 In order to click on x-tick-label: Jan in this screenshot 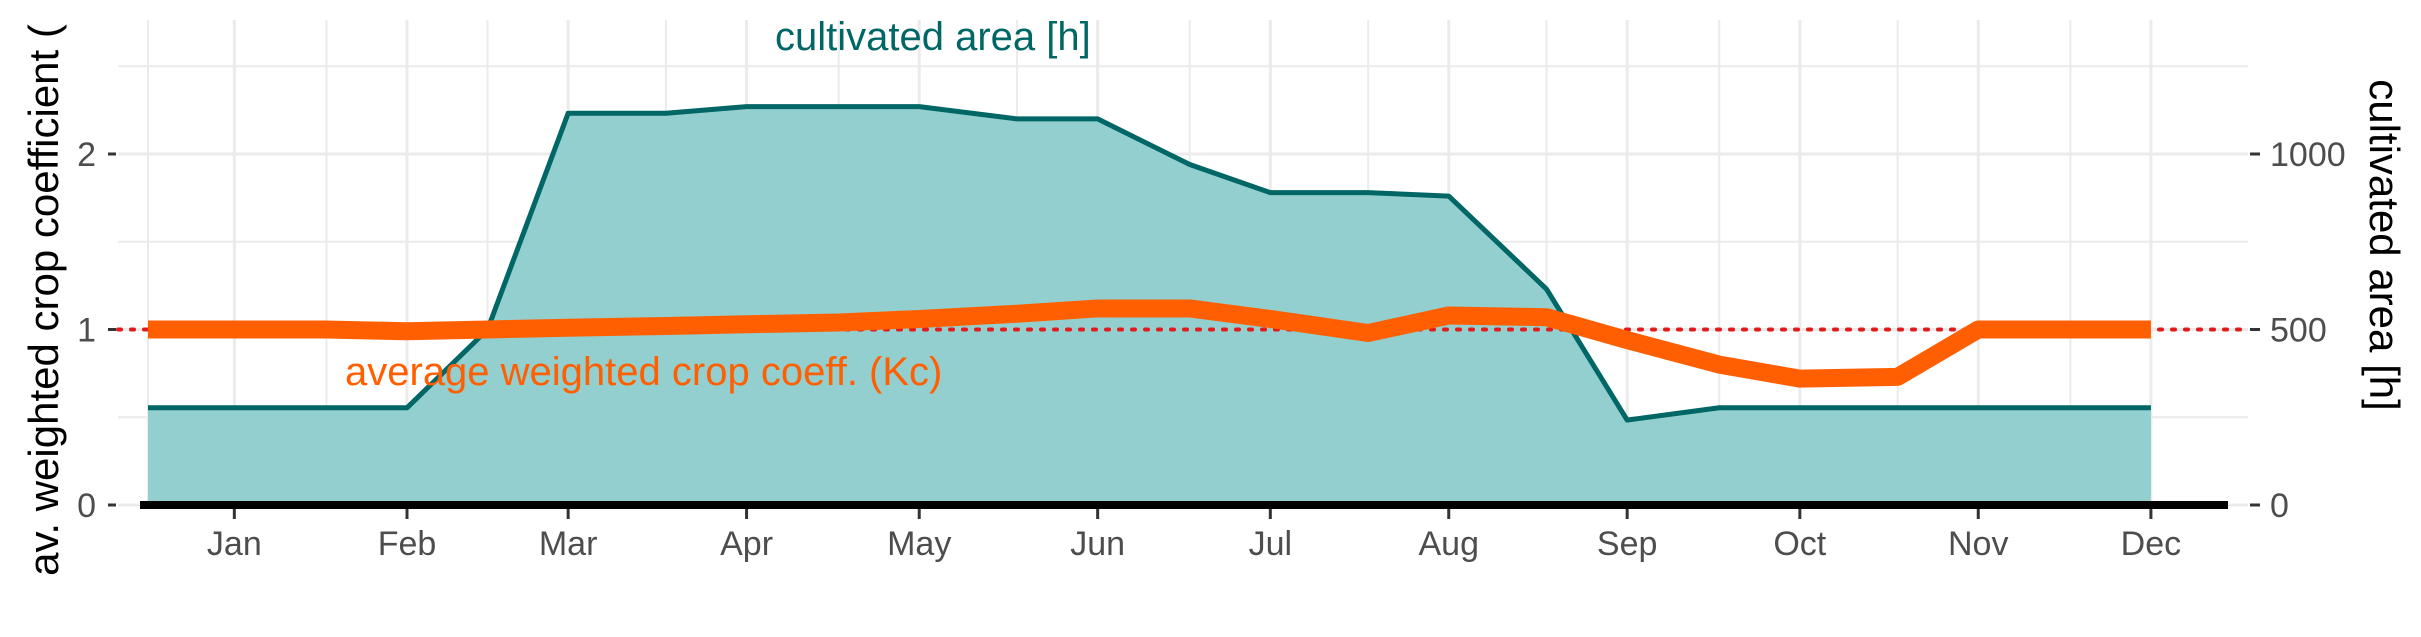, I will do `click(234, 544)`.